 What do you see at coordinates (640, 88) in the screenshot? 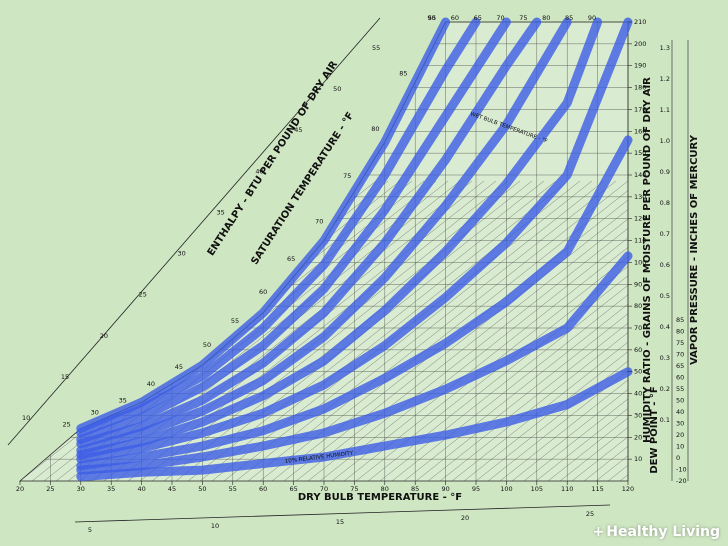
I see `y-tick-label: 180` at bounding box center [640, 88].